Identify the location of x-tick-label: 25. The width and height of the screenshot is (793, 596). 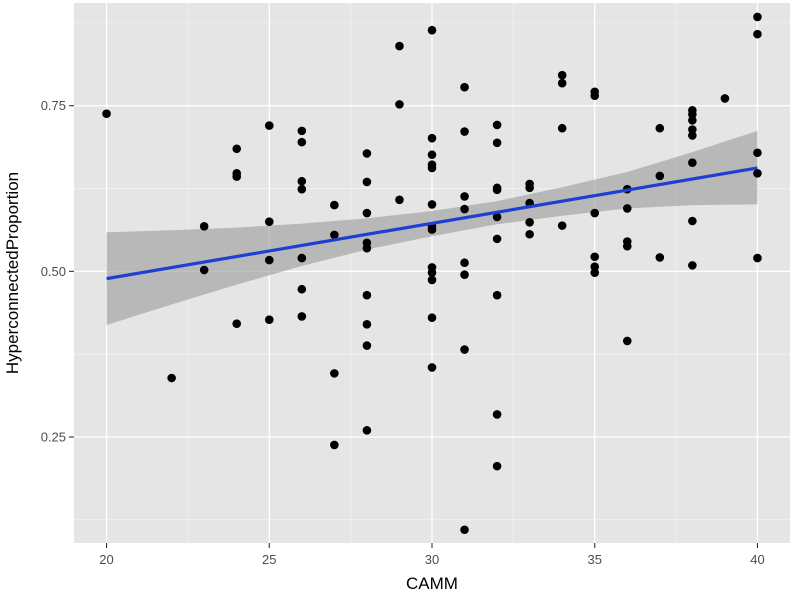
(269, 559).